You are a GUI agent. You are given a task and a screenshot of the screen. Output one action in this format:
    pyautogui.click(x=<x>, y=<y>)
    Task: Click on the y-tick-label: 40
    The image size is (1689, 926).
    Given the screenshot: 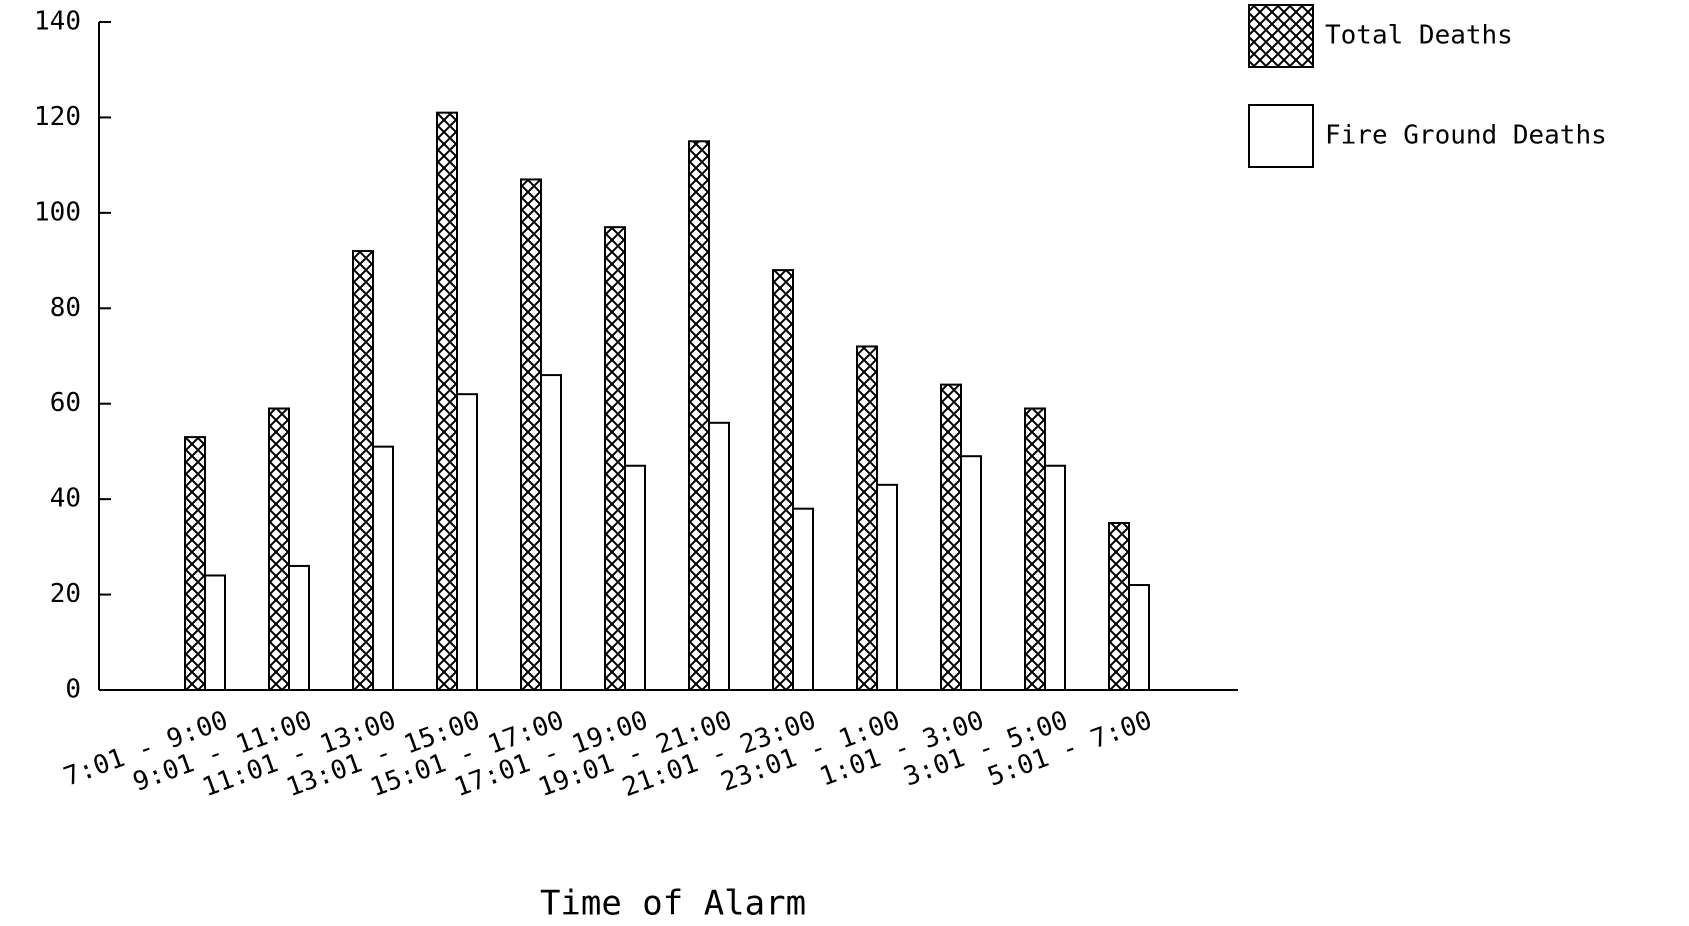 What is the action you would take?
    pyautogui.click(x=65, y=499)
    